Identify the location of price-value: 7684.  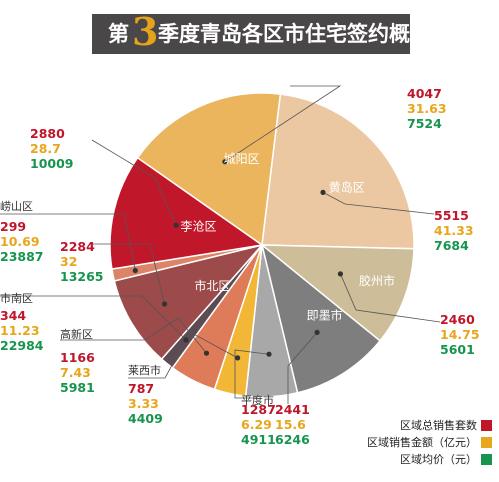
(451, 245).